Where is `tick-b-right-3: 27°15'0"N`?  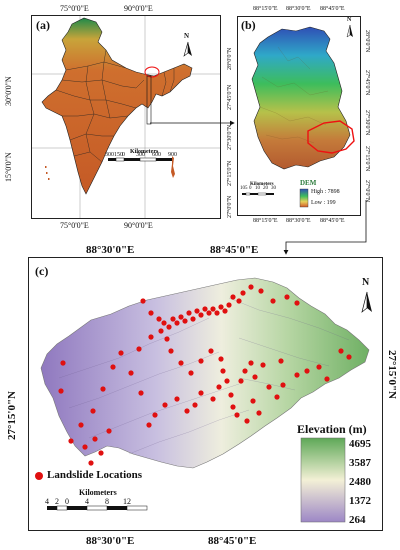
tick-b-right-3: 27°15'0"N is located at coordinates (367, 159).